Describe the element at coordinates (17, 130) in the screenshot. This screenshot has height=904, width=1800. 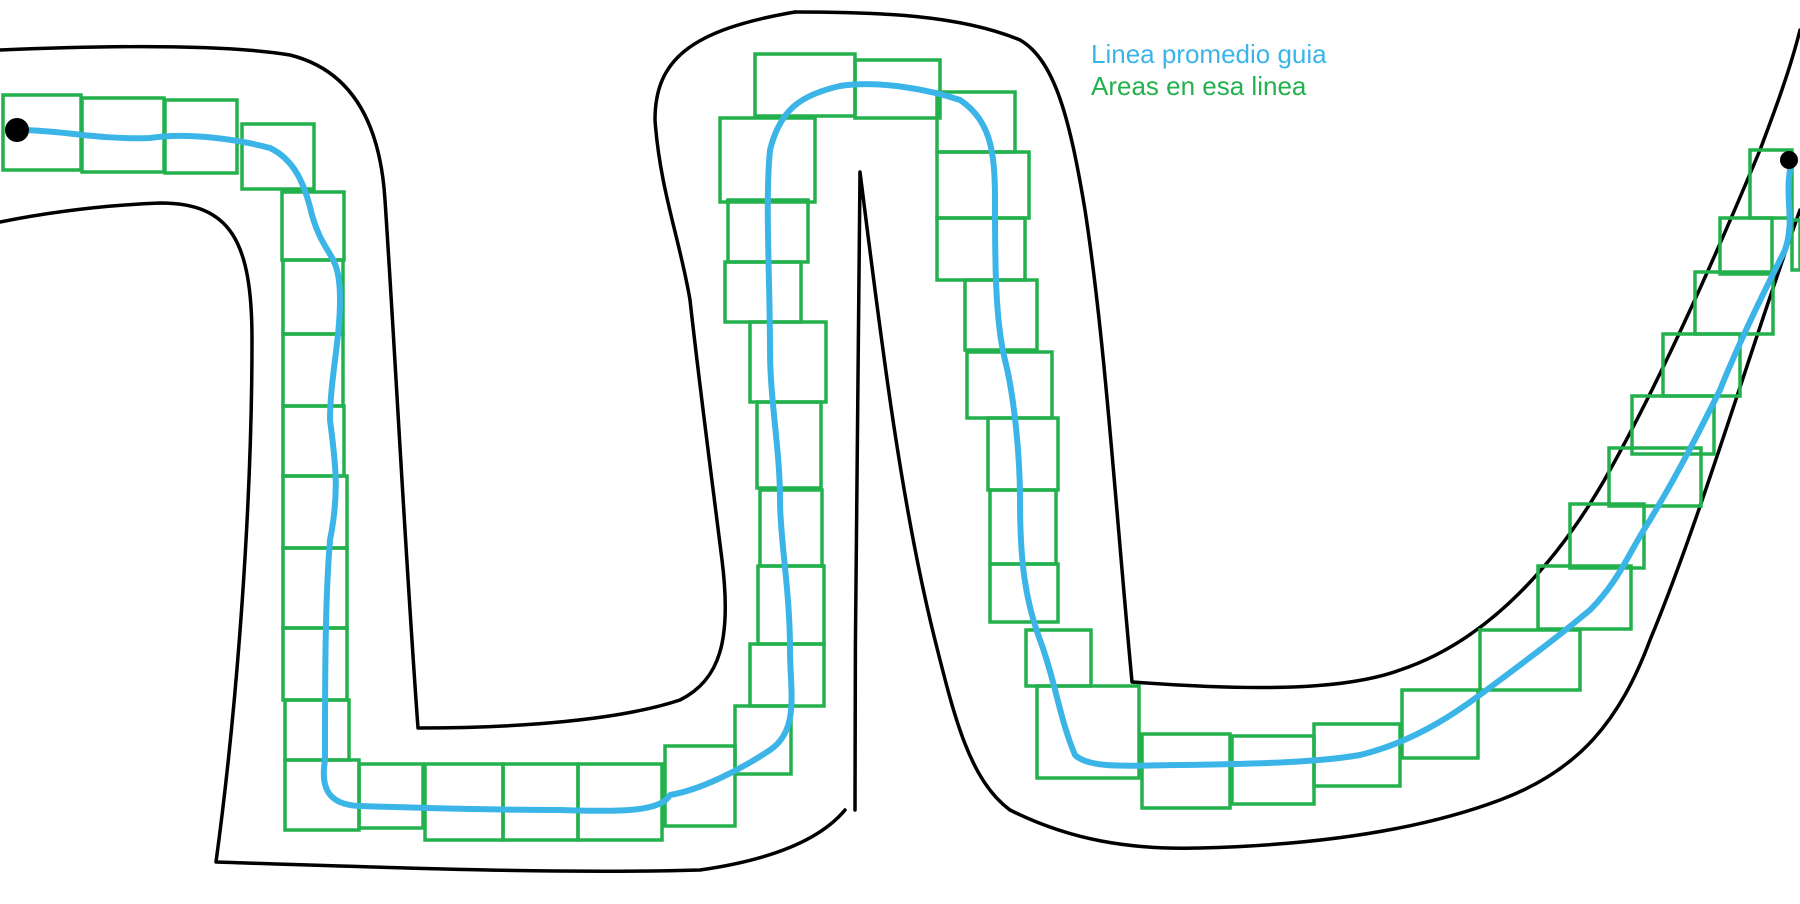
I see `start-point` at that location.